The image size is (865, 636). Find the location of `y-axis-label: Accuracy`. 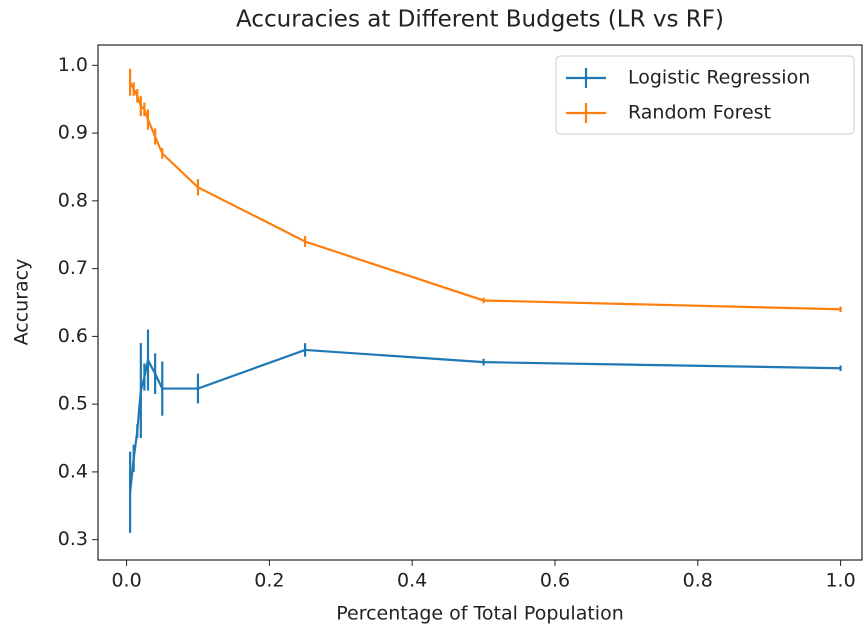

y-axis-label: Accuracy is located at coordinates (22, 302).